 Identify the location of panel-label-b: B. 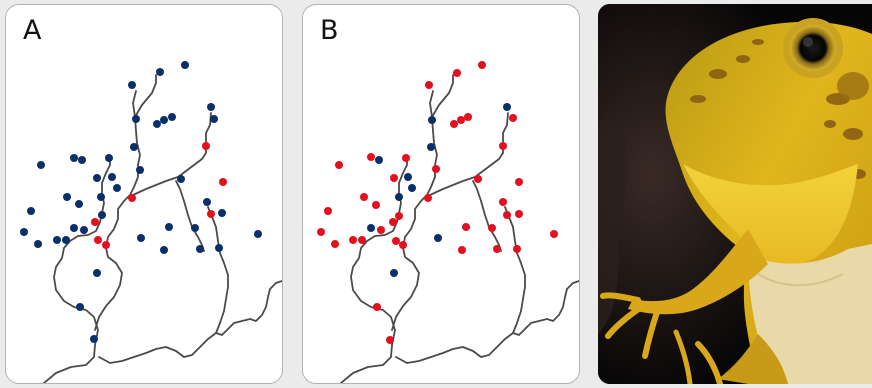
(329, 30).